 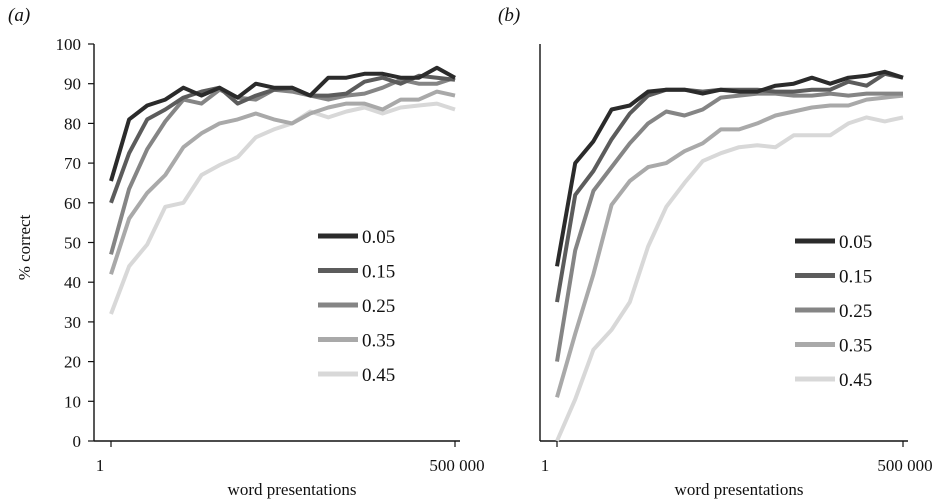 I want to click on y-tick-label: 40, so click(x=72, y=282).